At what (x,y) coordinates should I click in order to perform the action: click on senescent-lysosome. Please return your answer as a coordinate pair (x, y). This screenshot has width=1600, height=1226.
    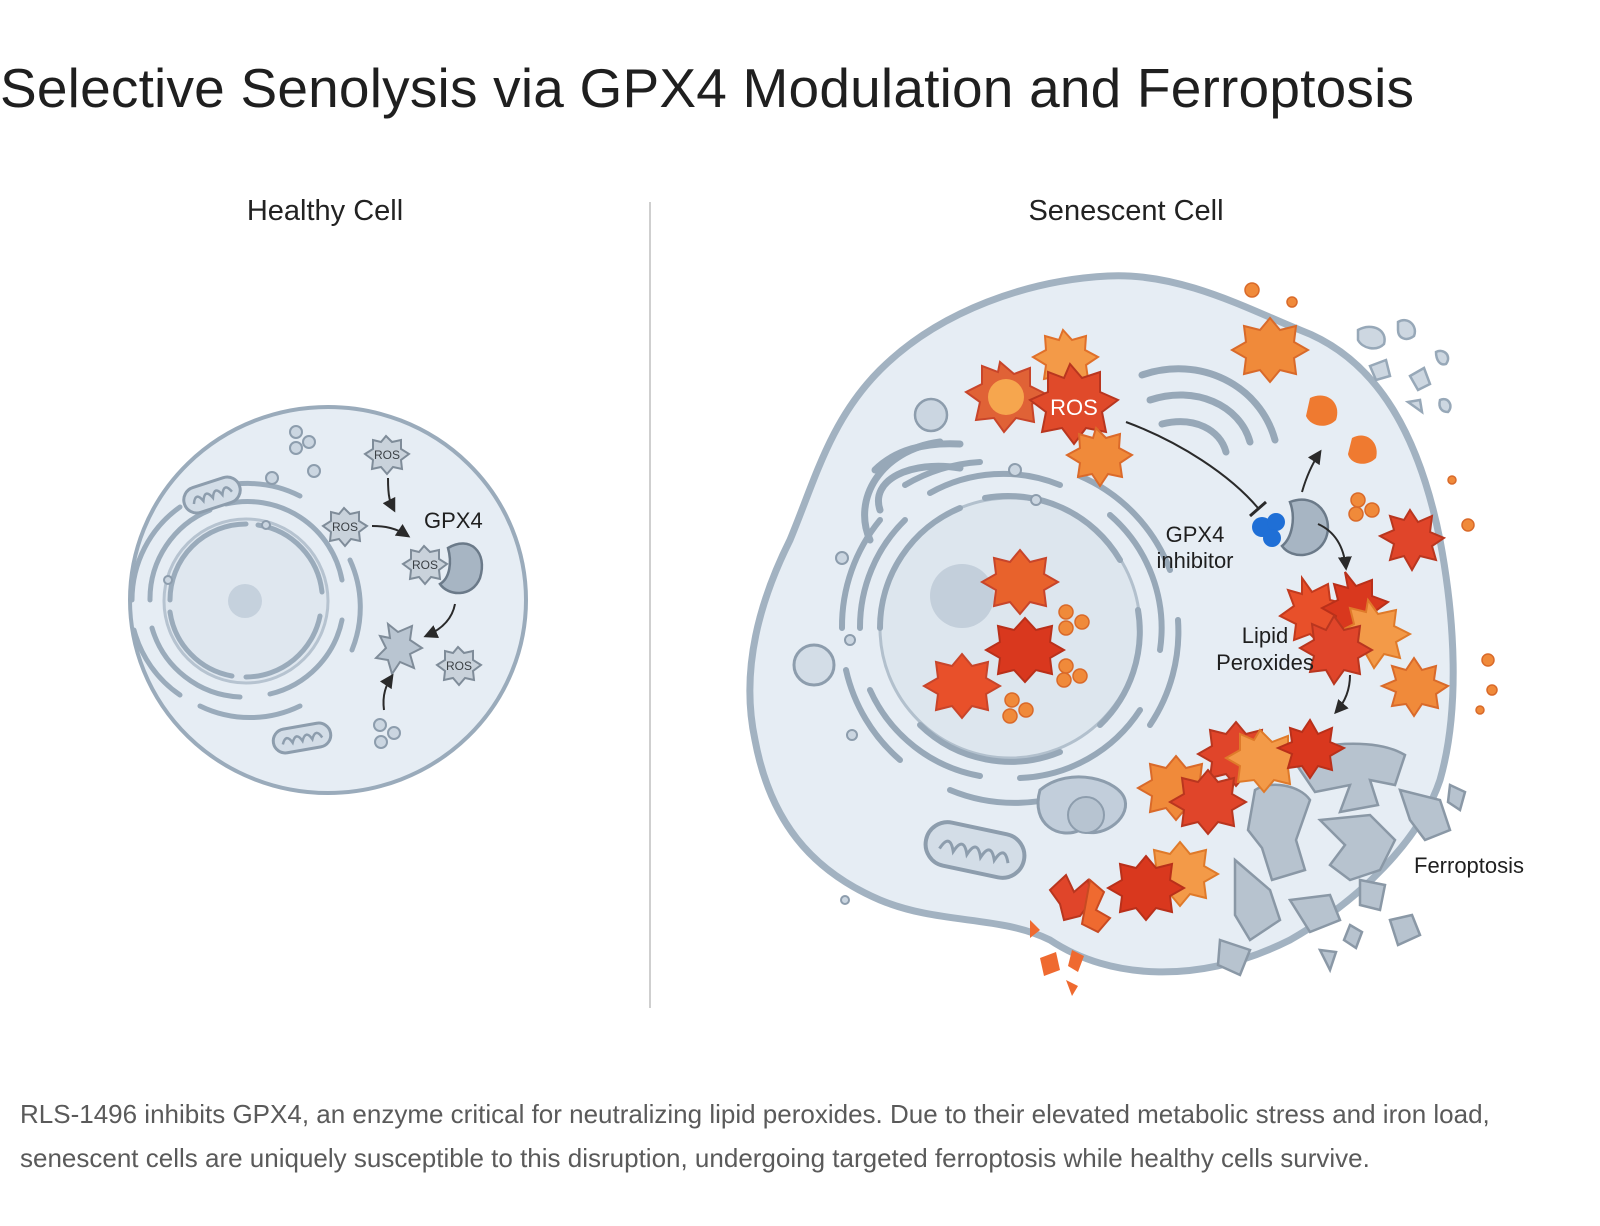
    Looking at the image, I should click on (814, 665).